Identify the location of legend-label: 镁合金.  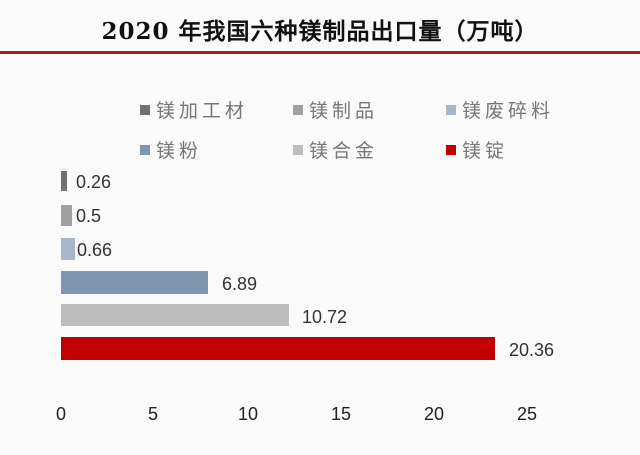
(344, 151).